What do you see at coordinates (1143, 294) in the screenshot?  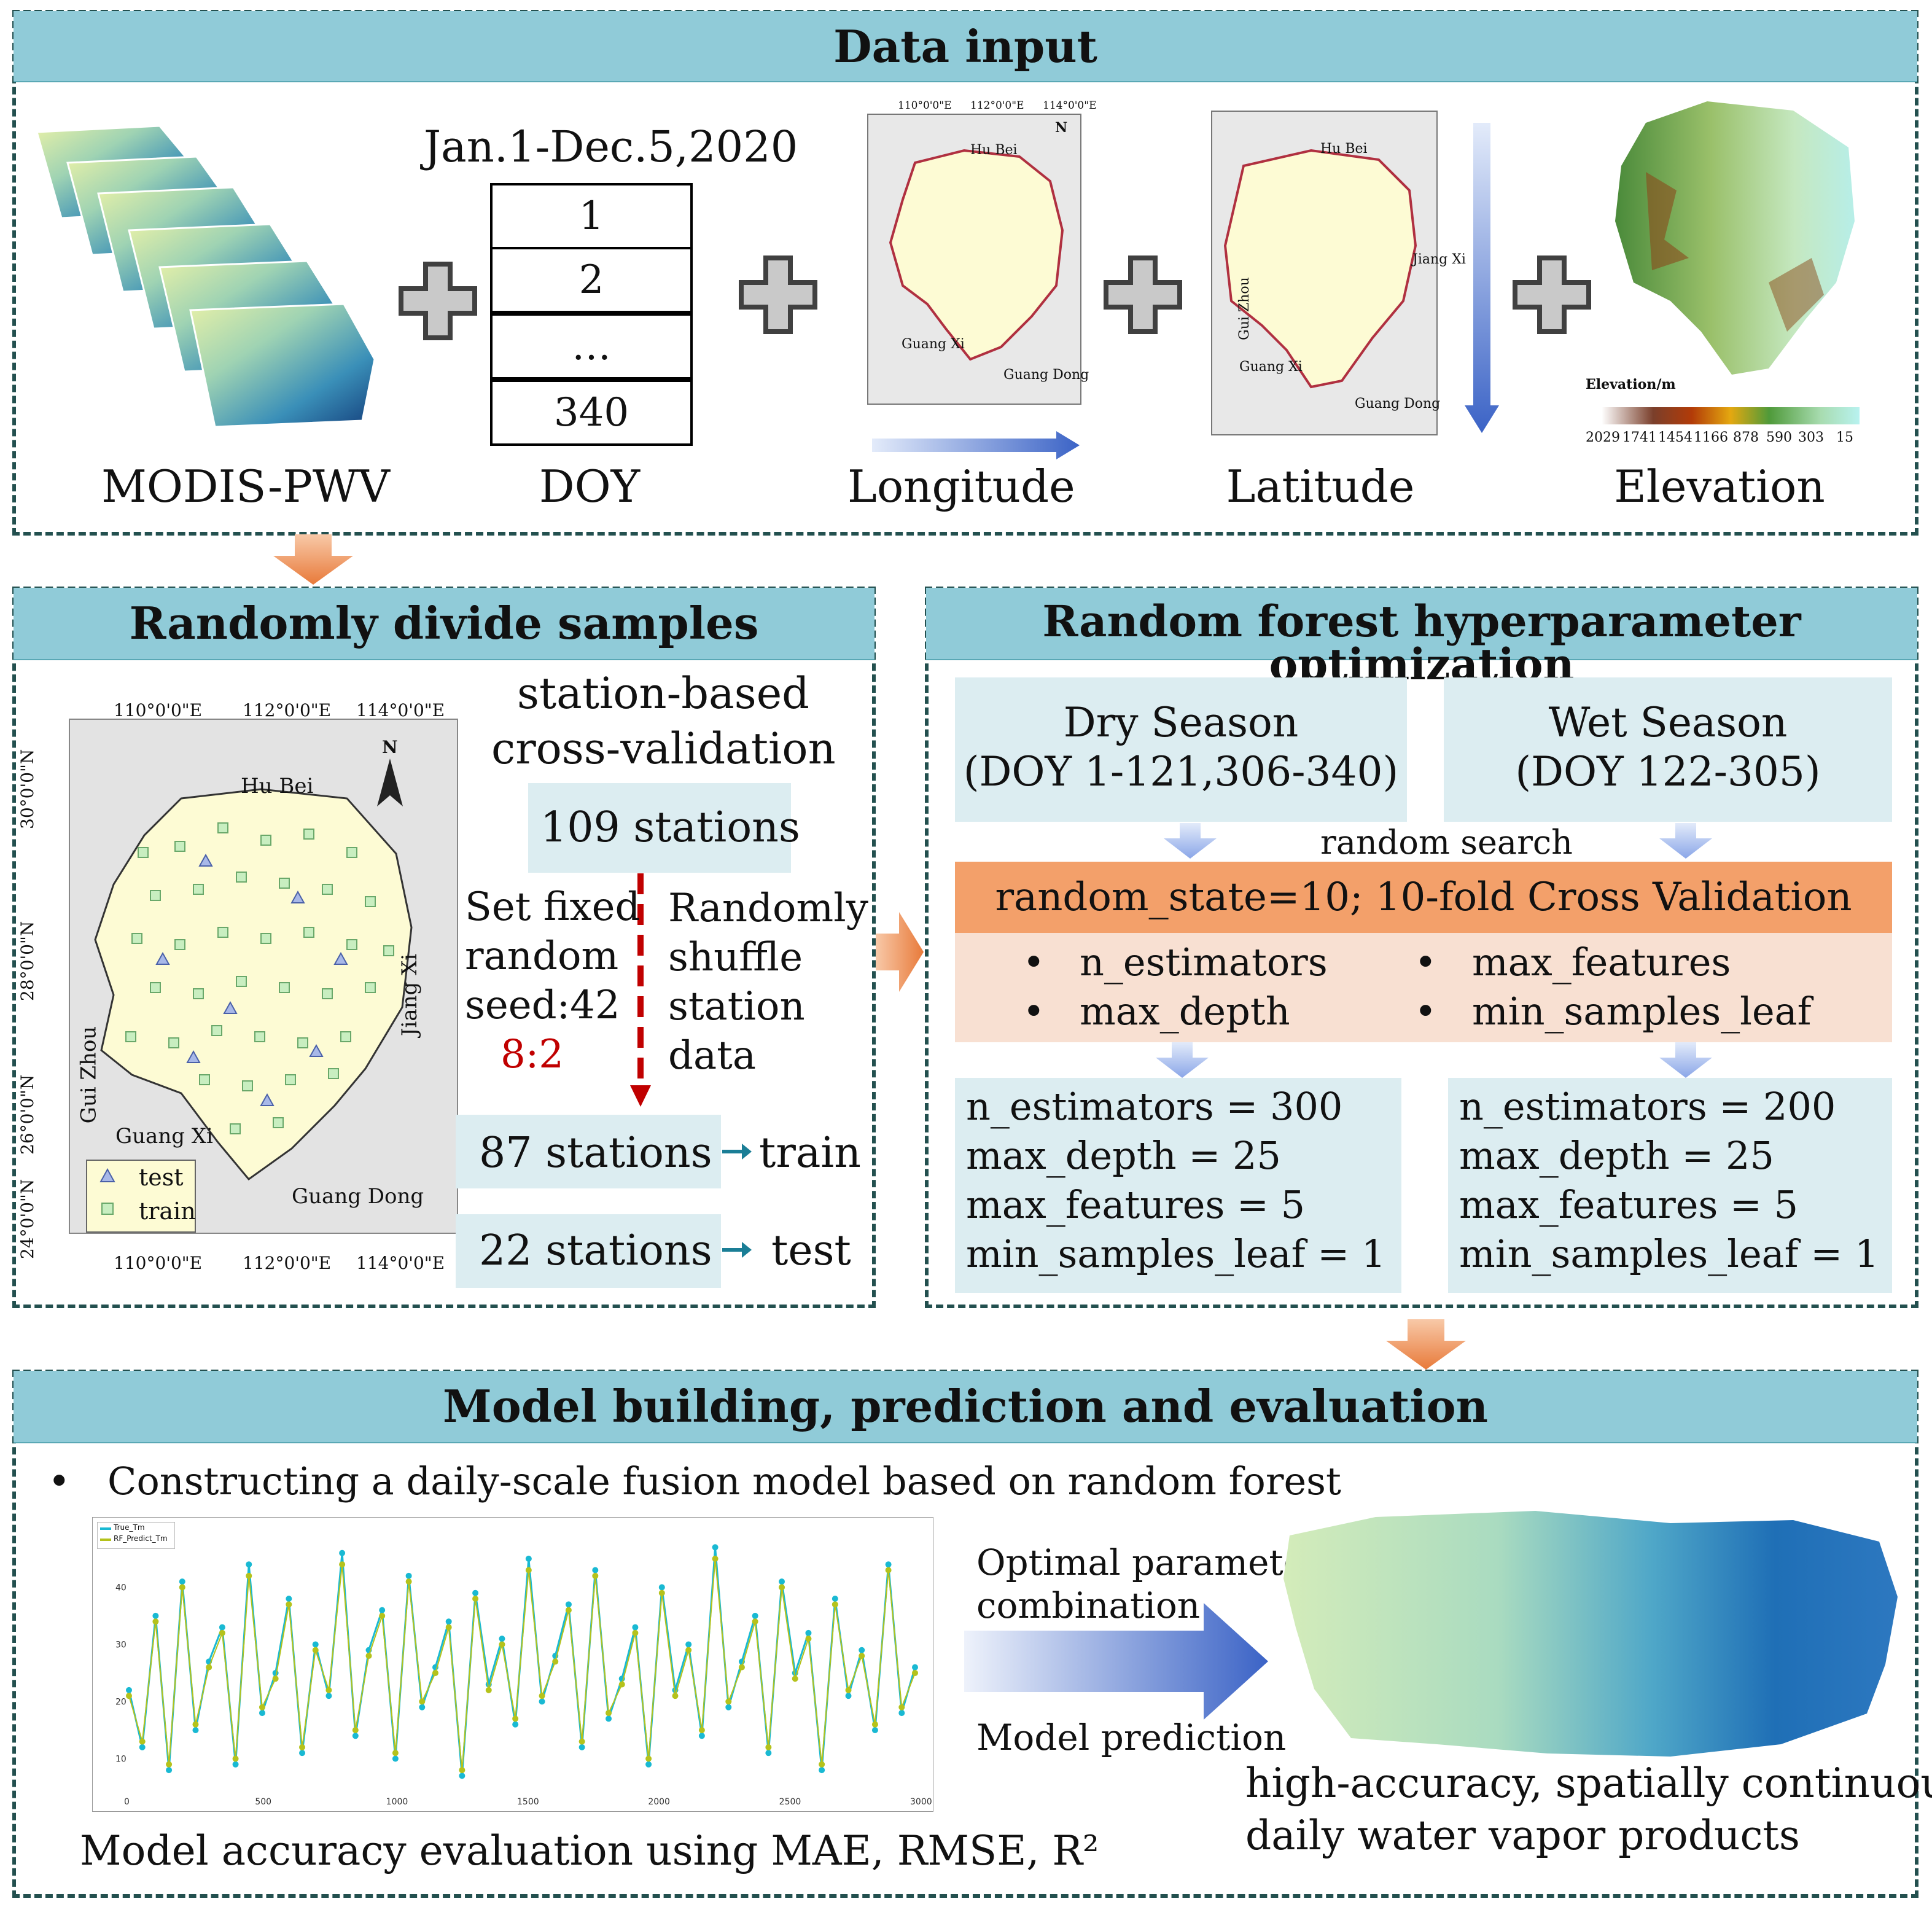 I see `plus-icon` at bounding box center [1143, 294].